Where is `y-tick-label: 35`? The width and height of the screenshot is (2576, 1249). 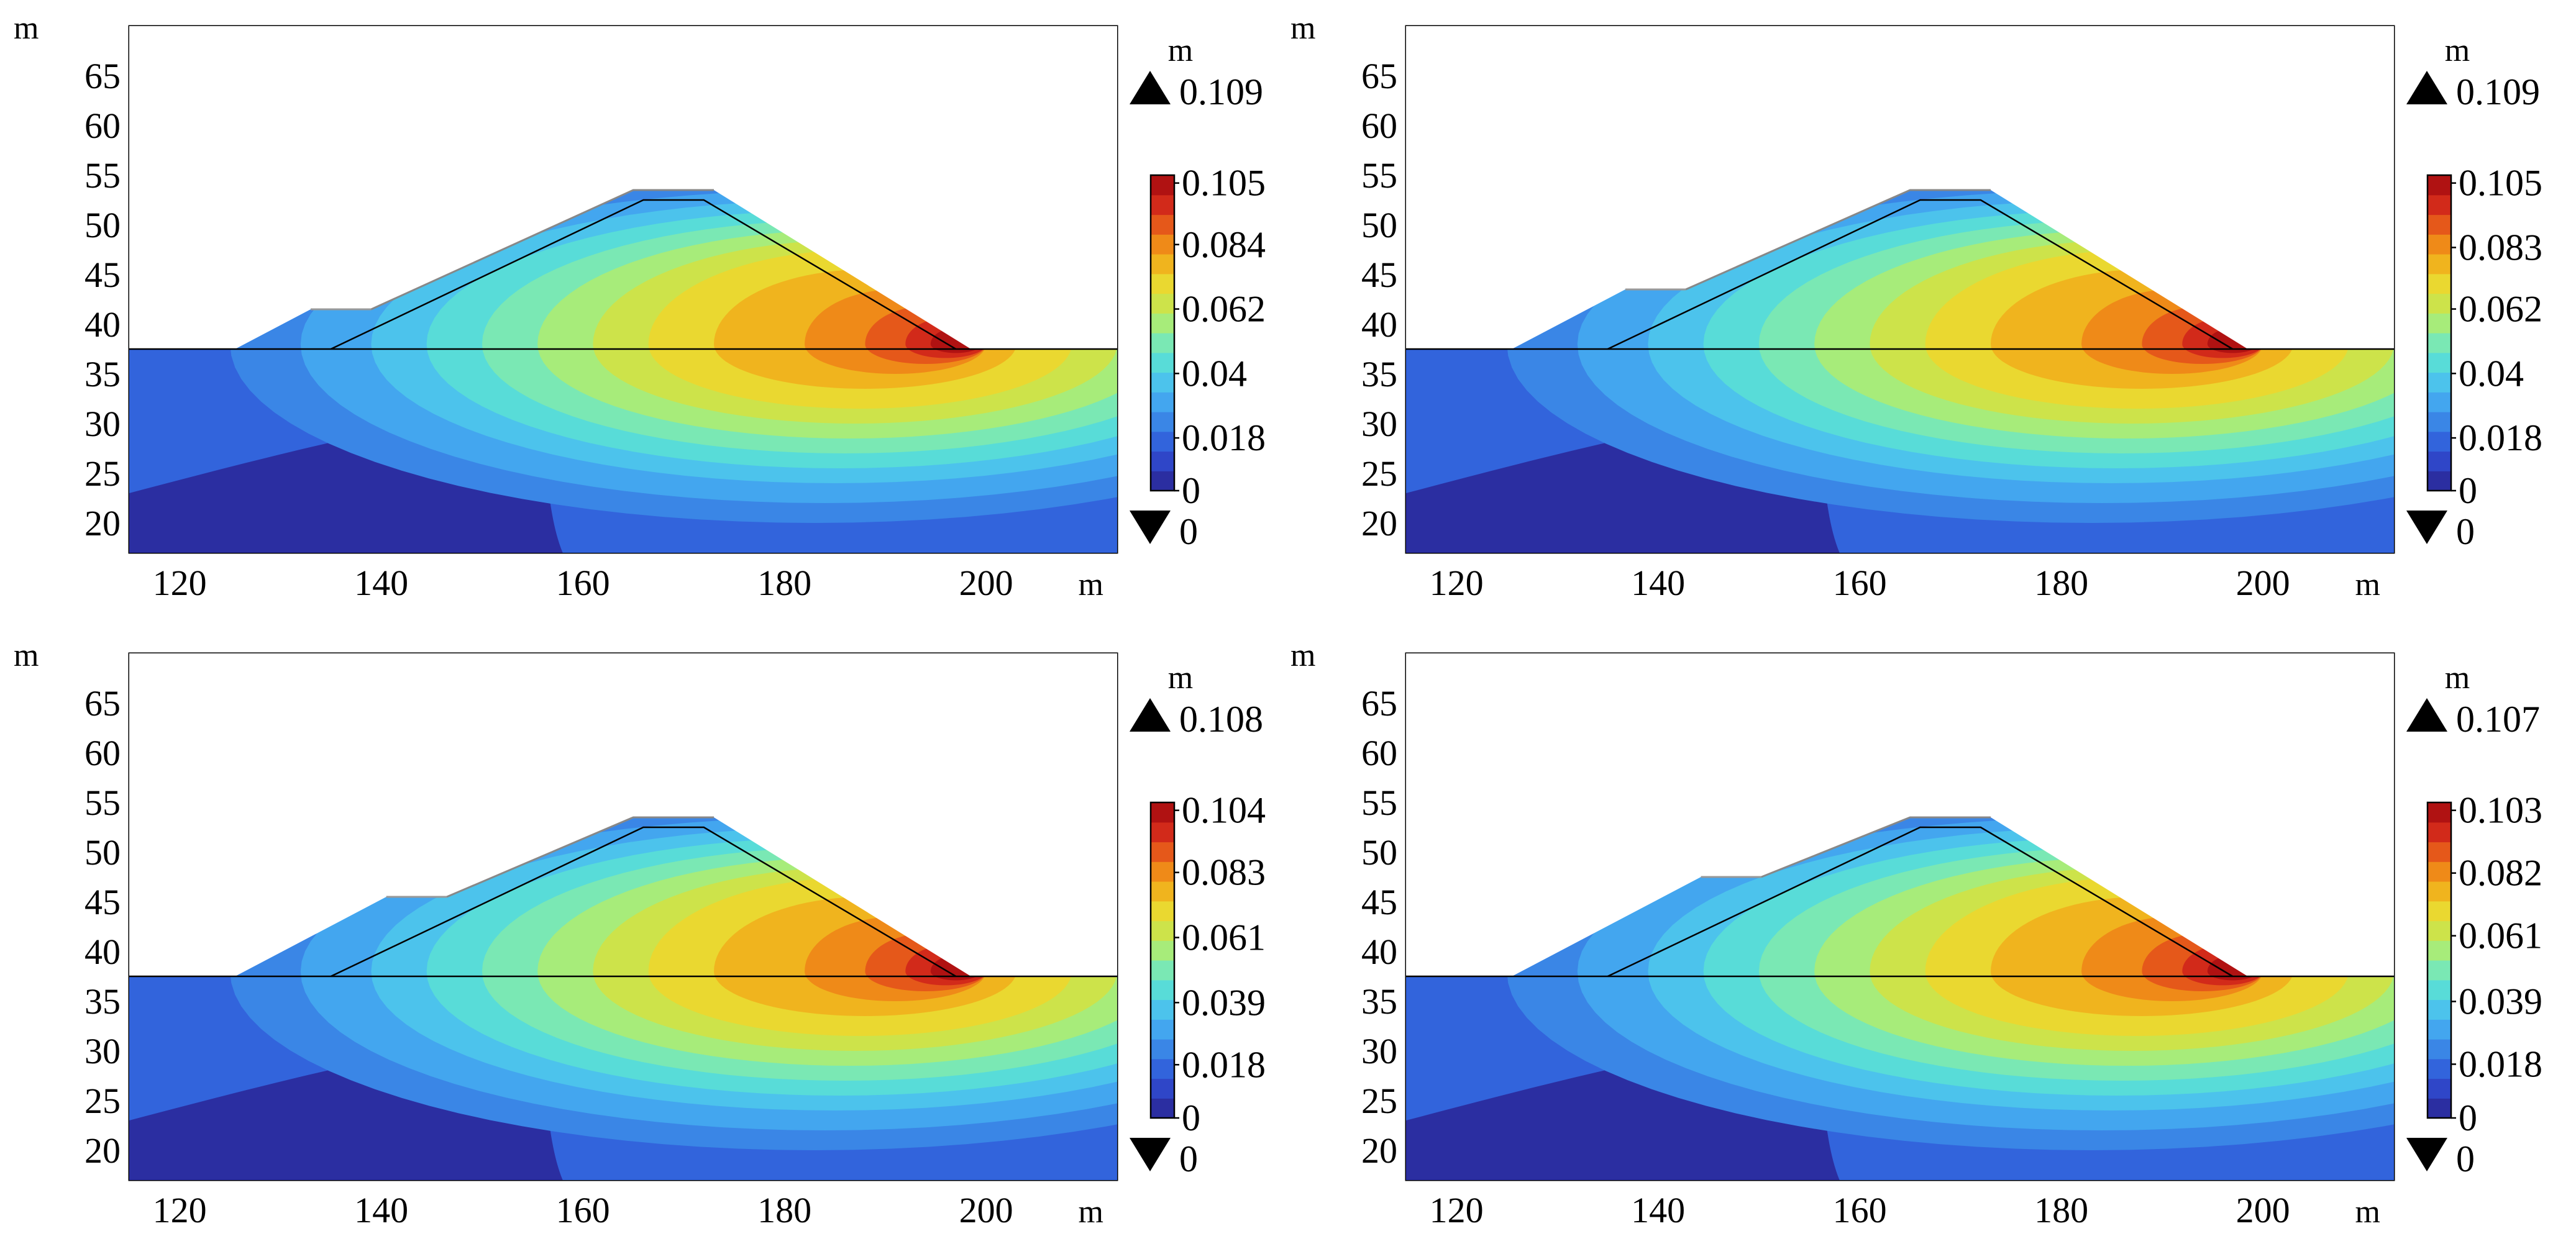
y-tick-label: 35 is located at coordinates (1379, 1001).